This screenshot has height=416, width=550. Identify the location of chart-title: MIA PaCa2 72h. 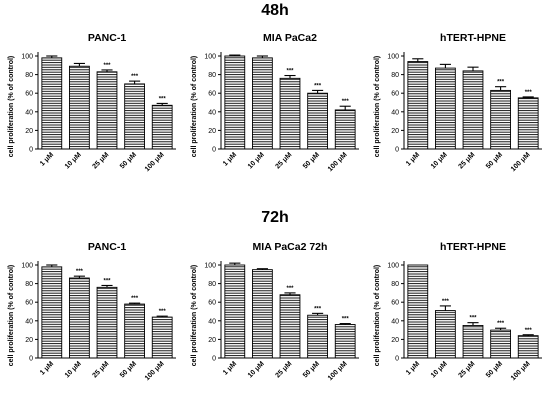
(290, 247).